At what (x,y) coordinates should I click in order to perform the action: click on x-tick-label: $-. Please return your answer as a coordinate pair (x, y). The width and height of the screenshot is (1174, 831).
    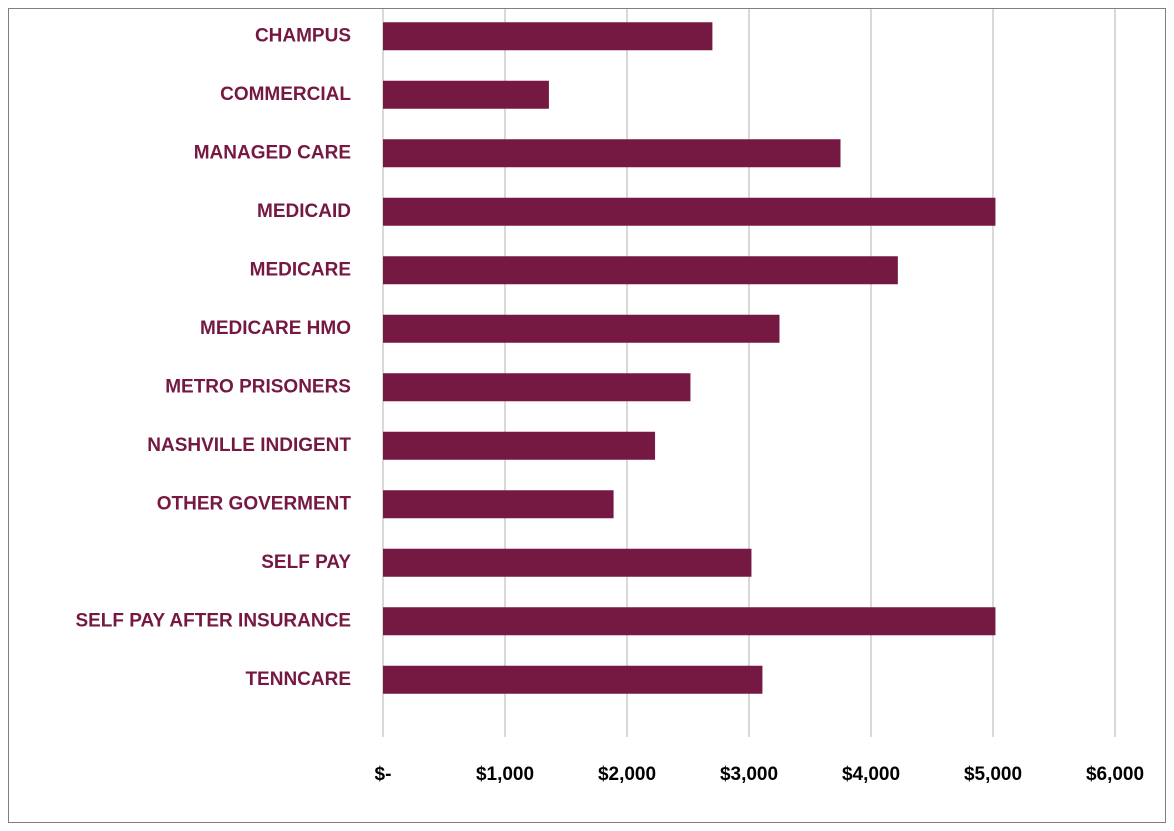
    Looking at the image, I should click on (383, 774).